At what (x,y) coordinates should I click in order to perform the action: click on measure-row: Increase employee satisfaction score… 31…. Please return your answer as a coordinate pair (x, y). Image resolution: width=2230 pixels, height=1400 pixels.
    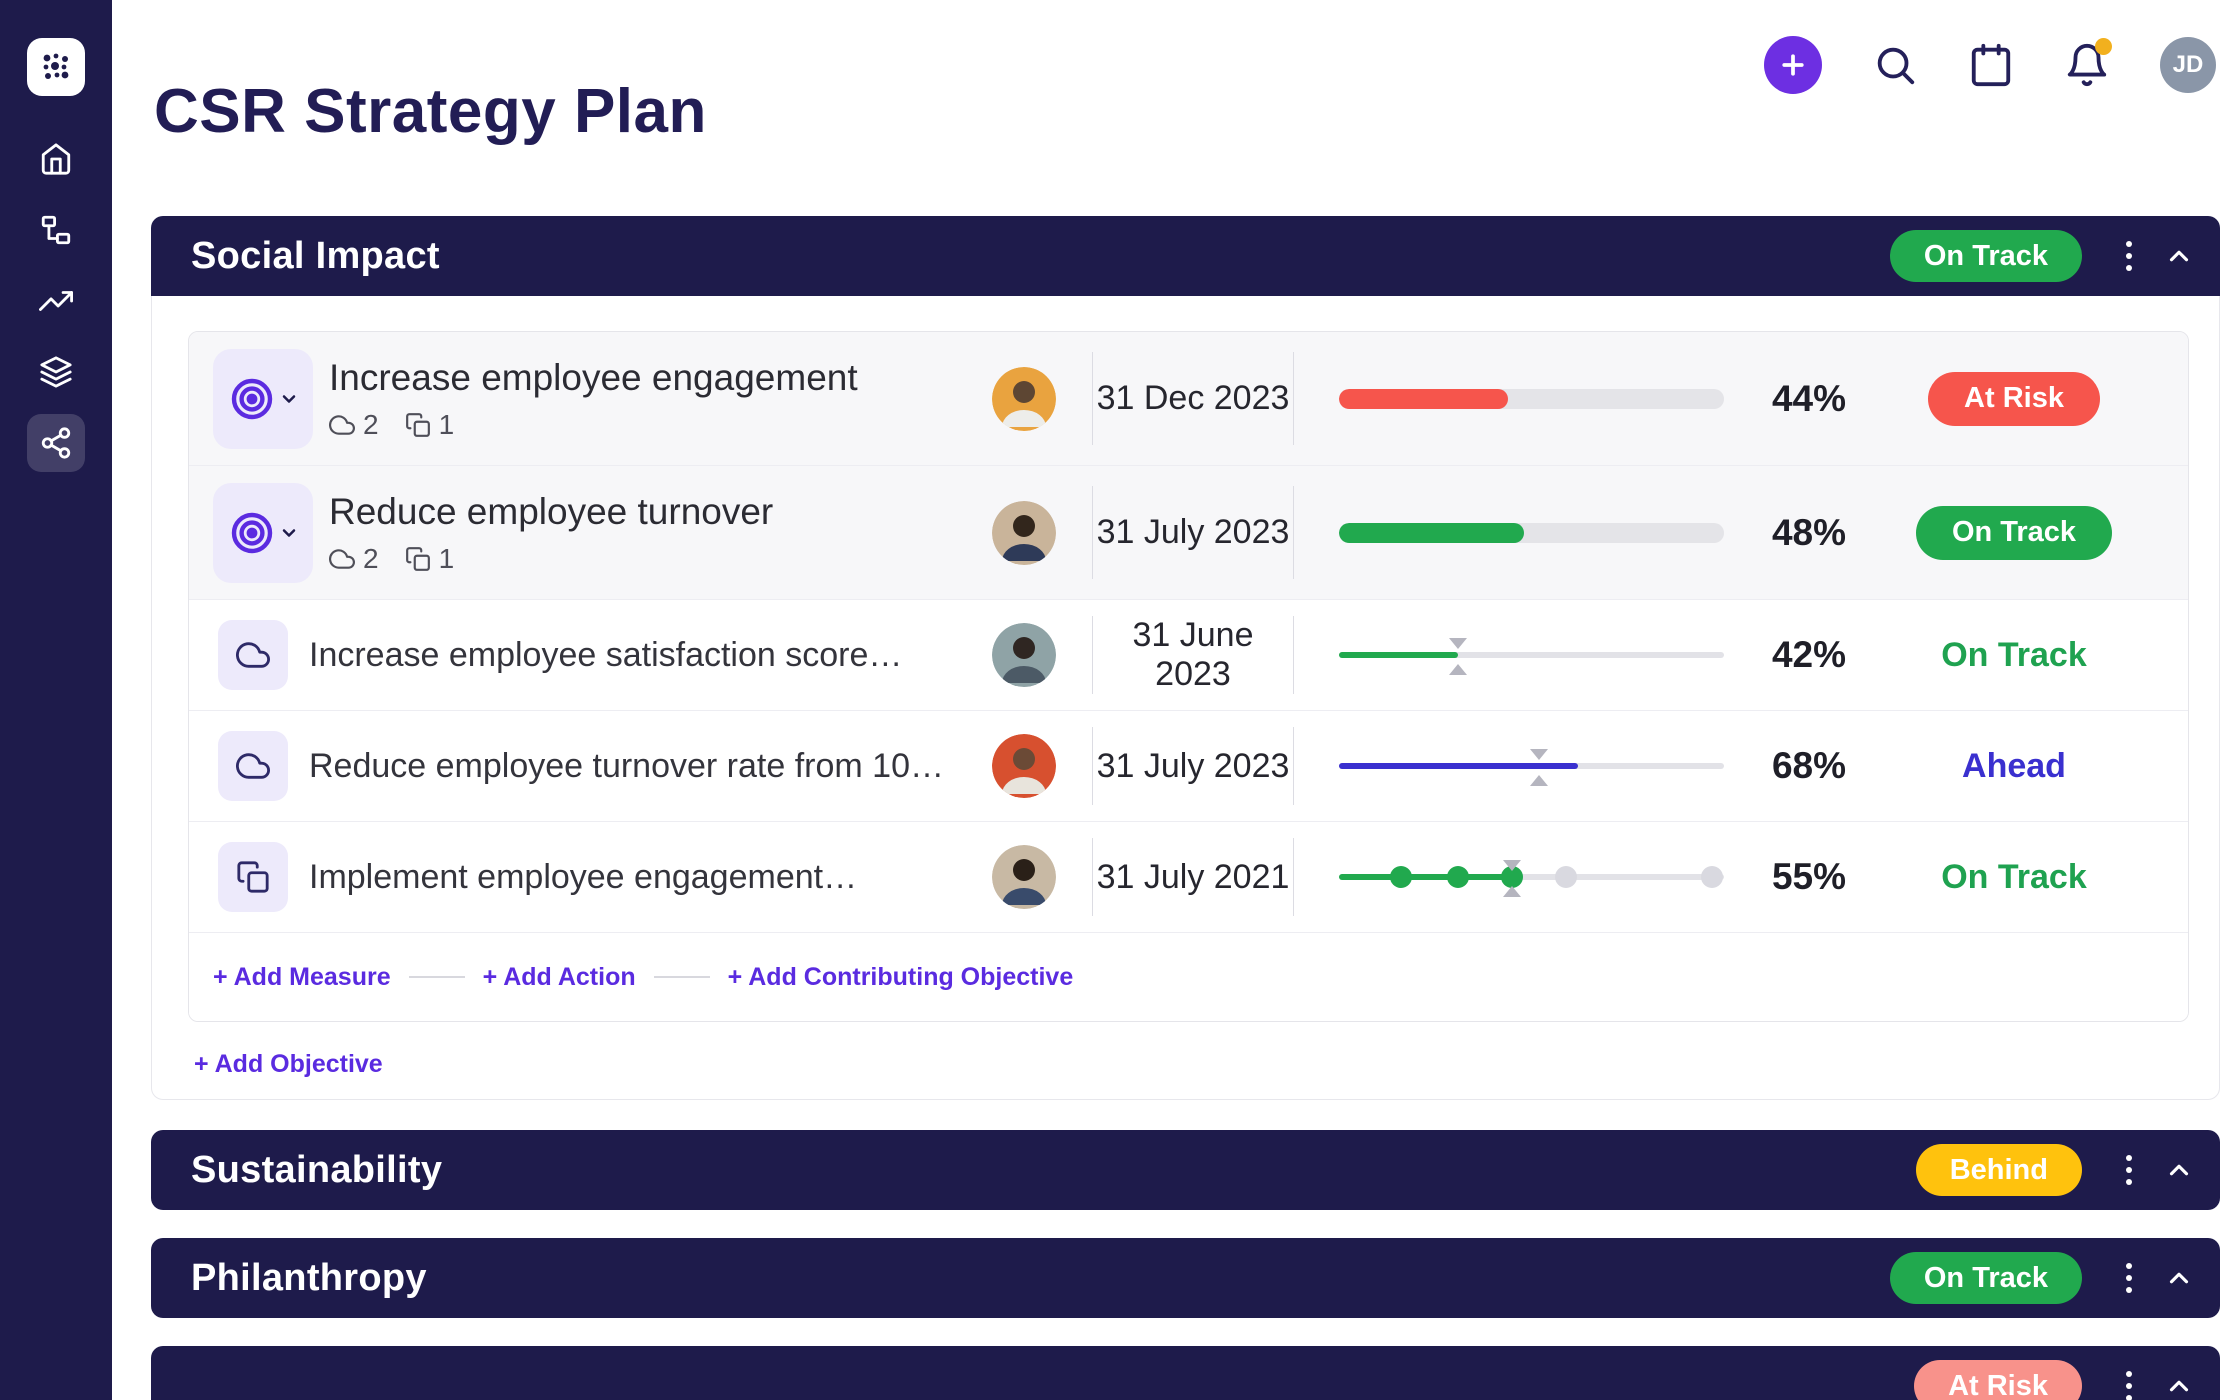
    Looking at the image, I should click on (1188, 655).